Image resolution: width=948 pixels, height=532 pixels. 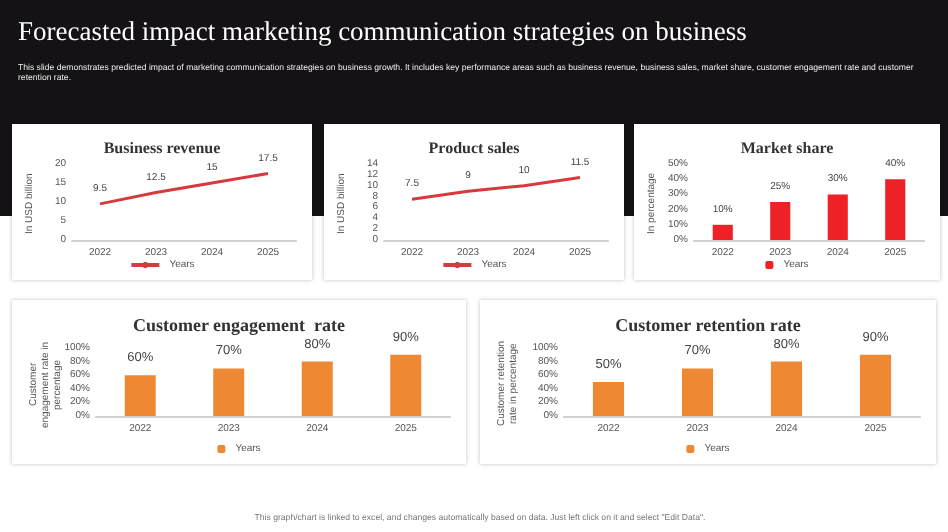 What do you see at coordinates (474, 148) in the screenshot?
I see `chart-title: Product sales` at bounding box center [474, 148].